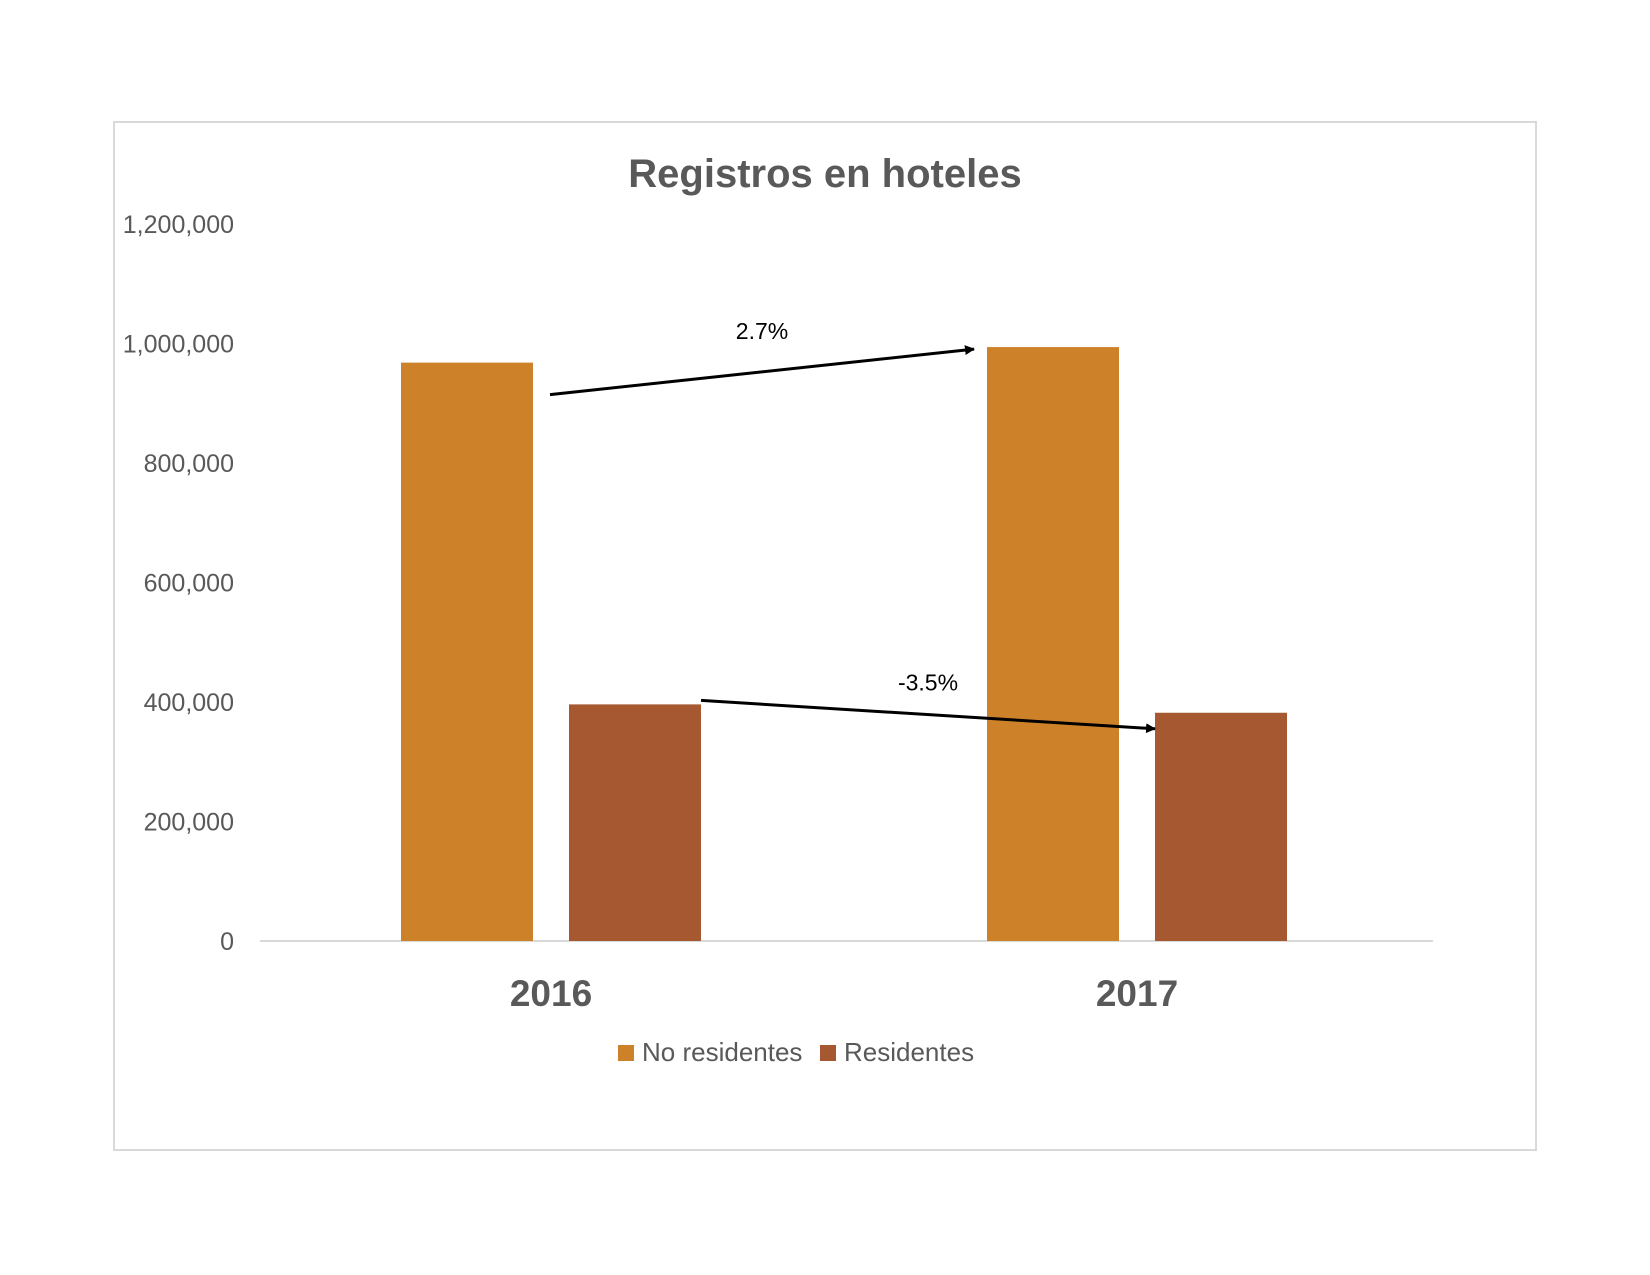  What do you see at coordinates (928, 682) in the screenshot?
I see `change-label: -3.5%` at bounding box center [928, 682].